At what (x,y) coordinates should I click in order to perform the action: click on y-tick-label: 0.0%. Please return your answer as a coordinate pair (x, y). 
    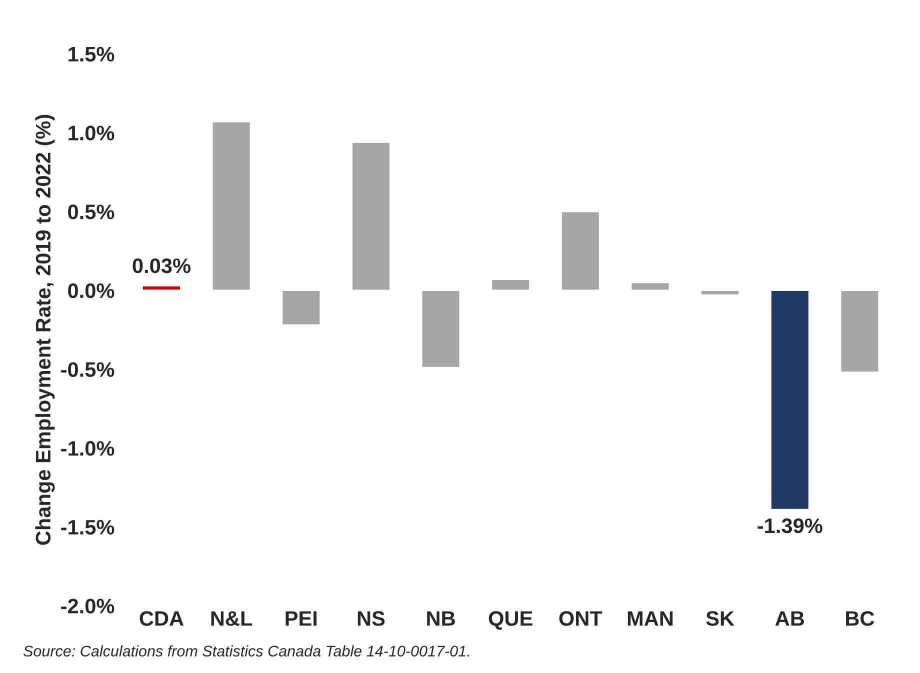
    Looking at the image, I should click on (91, 290).